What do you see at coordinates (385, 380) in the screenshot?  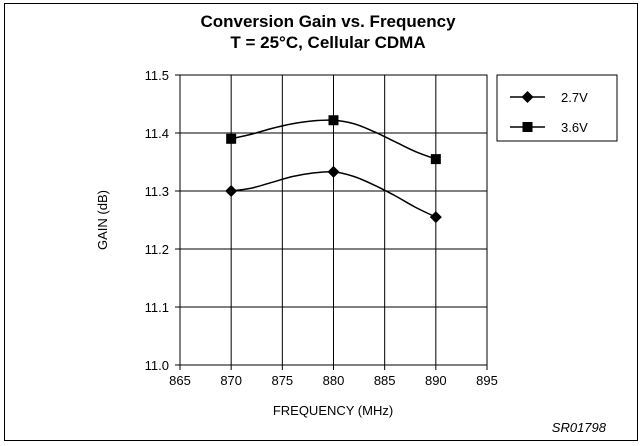 I see `x-tick-label: 885` at bounding box center [385, 380].